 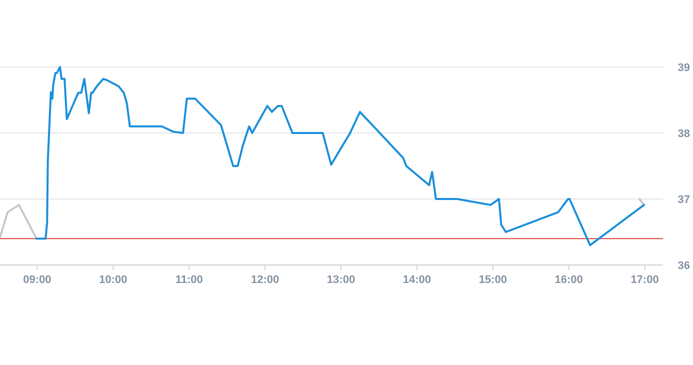 I want to click on y-tick-label: 38, so click(x=684, y=134).